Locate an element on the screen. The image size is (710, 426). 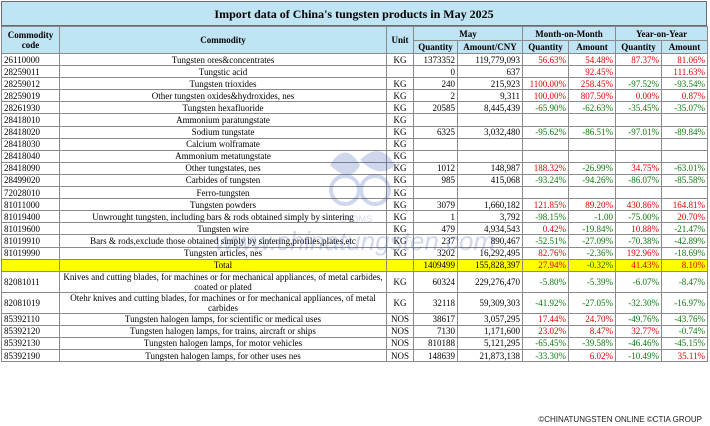
cell-yoy-amount: -93.54% is located at coordinates (685, 84).